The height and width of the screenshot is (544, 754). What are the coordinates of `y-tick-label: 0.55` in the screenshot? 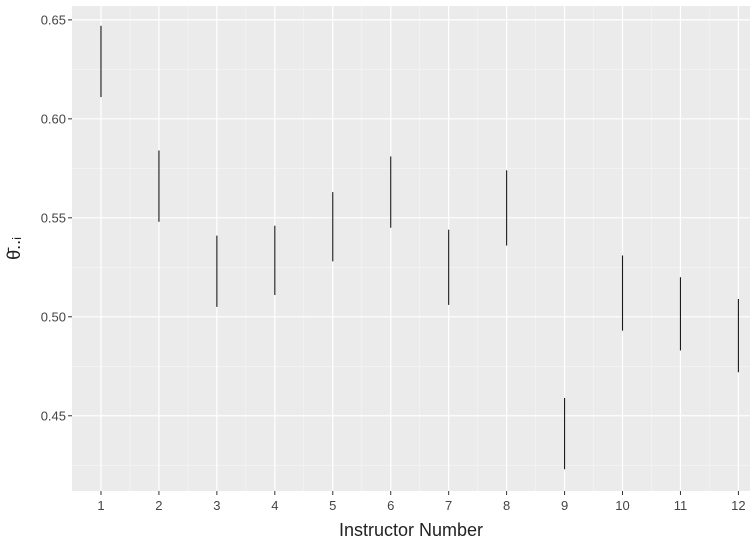 It's located at (53, 217).